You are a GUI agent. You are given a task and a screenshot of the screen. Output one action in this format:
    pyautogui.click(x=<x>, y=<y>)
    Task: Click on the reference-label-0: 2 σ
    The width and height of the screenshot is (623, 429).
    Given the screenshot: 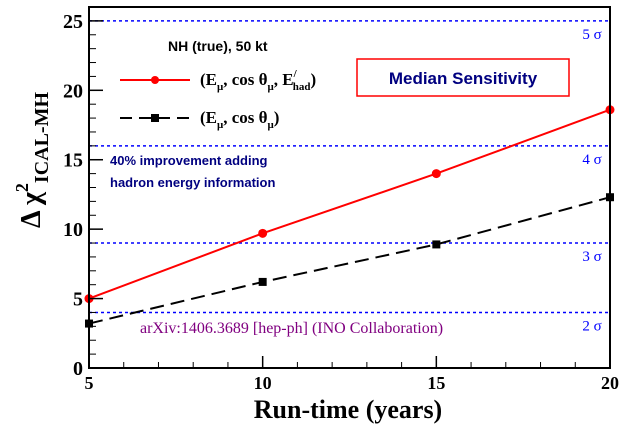 What is the action you would take?
    pyautogui.click(x=591, y=326)
    